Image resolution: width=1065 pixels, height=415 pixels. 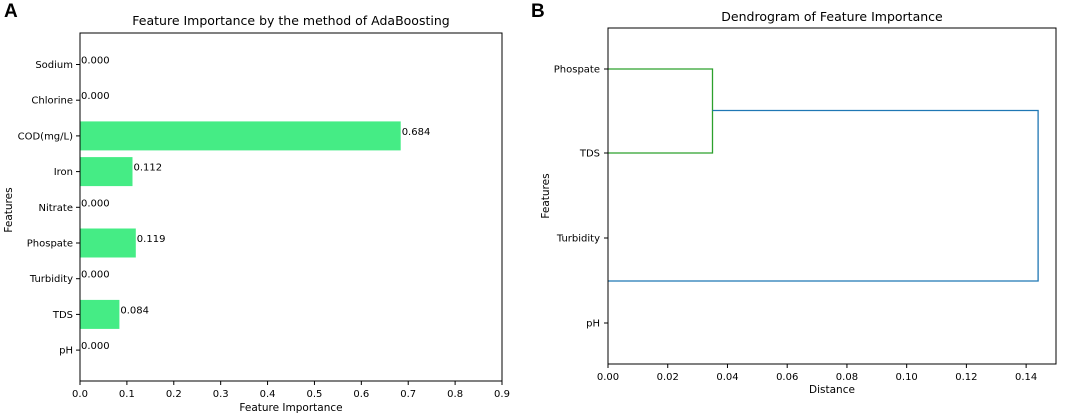 What do you see at coordinates (832, 390) in the screenshot?
I see `dendrogram-xlabel: Distance` at bounding box center [832, 390].